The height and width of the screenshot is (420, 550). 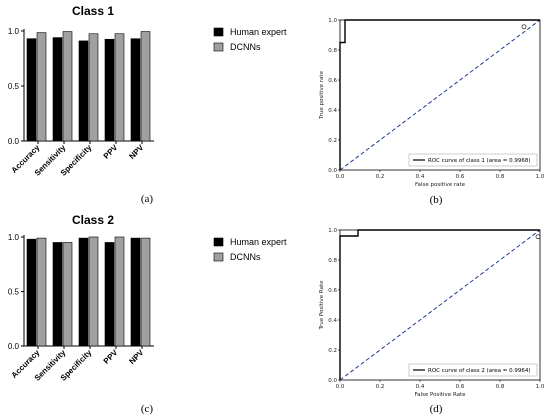 What do you see at coordinates (147, 409) in the screenshot?
I see `panel-caption: (c)` at bounding box center [147, 409].